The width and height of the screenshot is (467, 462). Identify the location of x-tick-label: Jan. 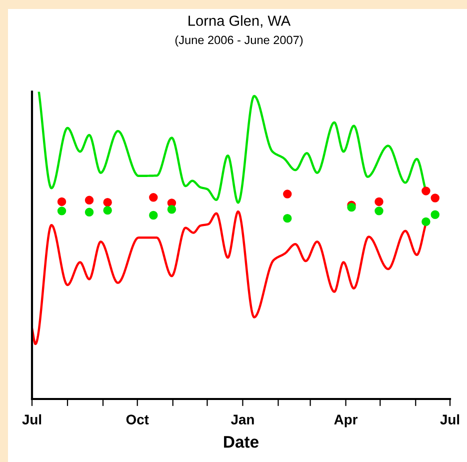
(242, 419).